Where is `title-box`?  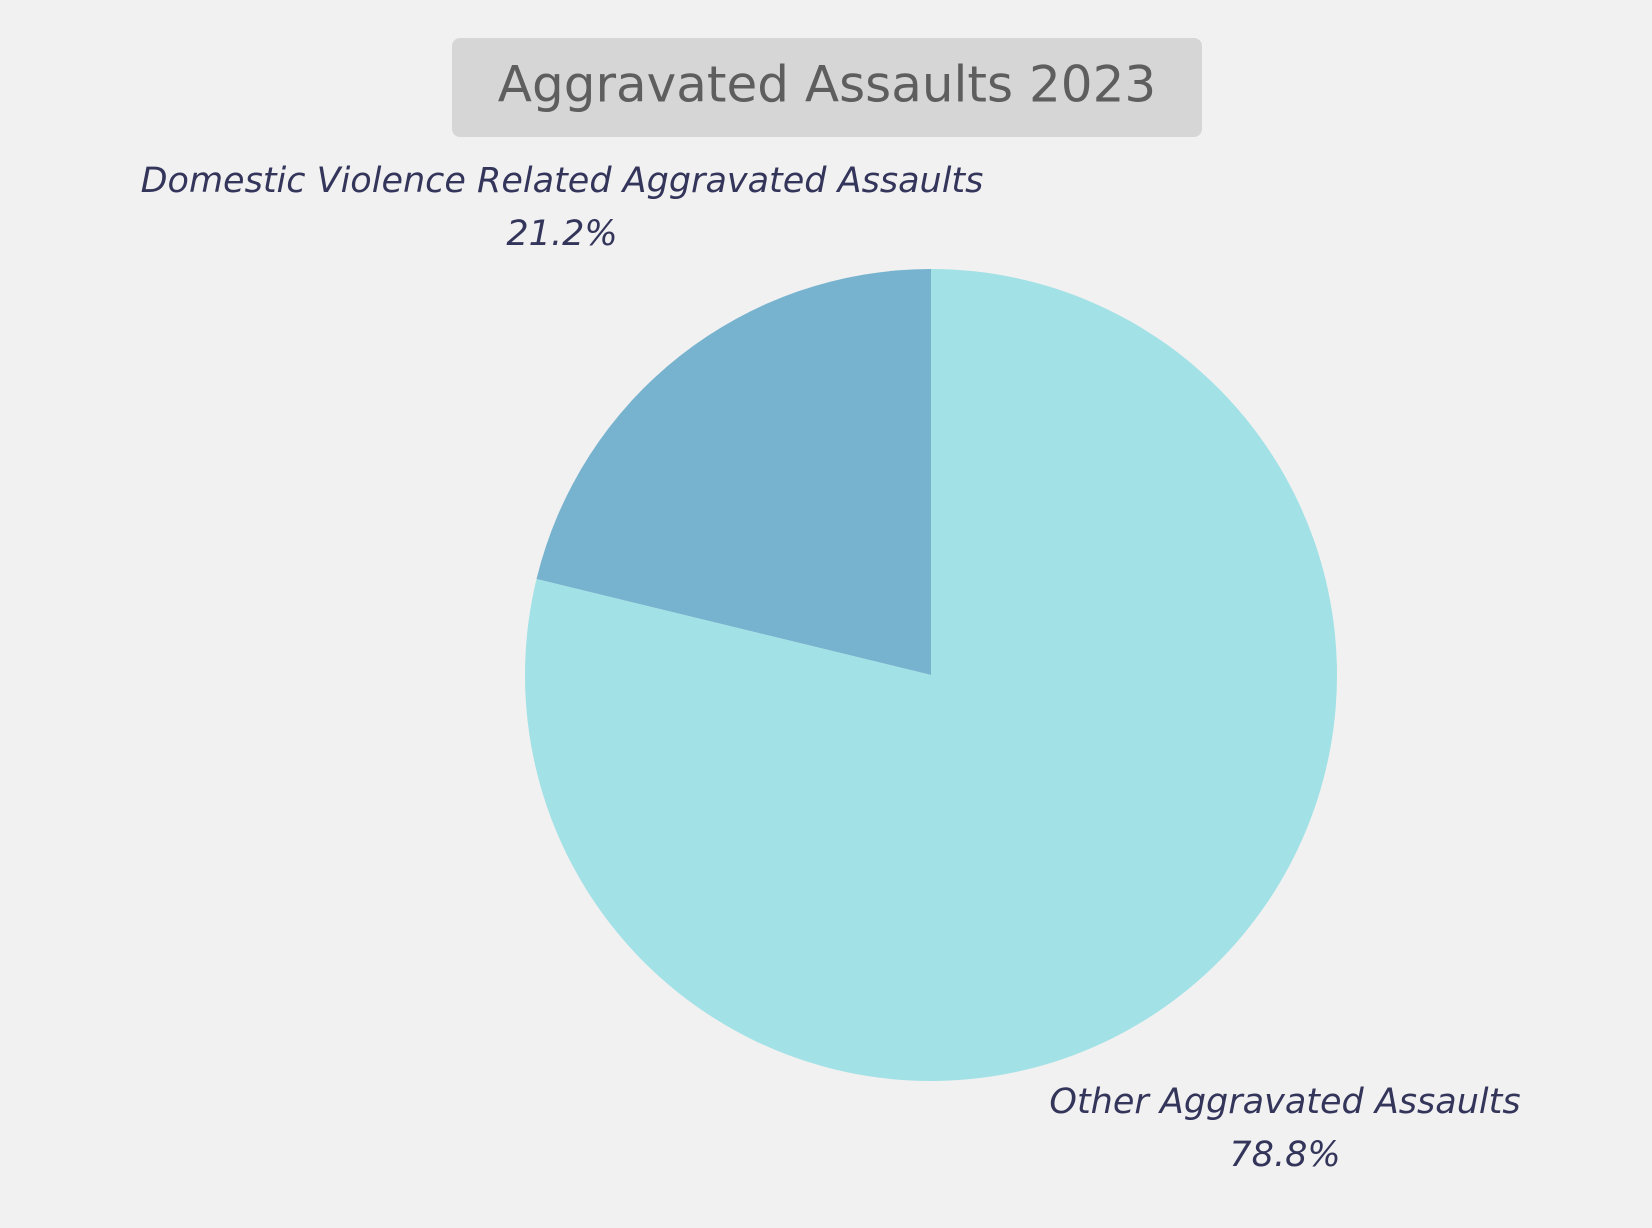
title-box is located at coordinates (827, 87).